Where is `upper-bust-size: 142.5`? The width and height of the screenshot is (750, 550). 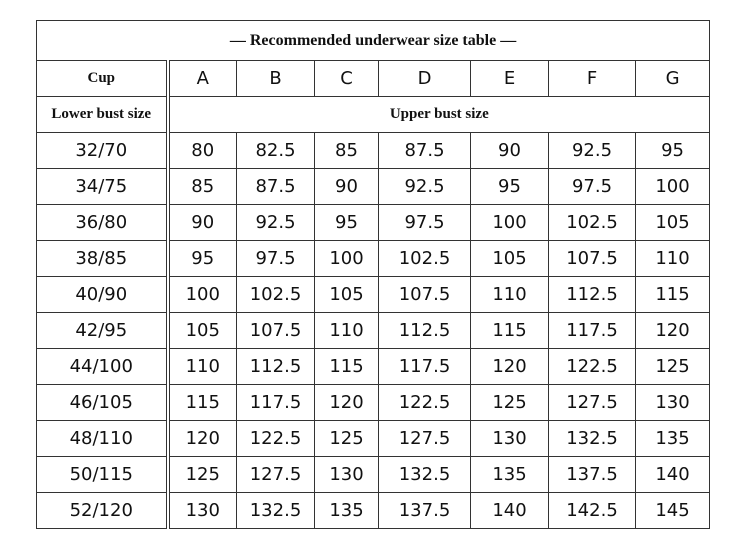
upper-bust-size: 142.5 is located at coordinates (592, 510).